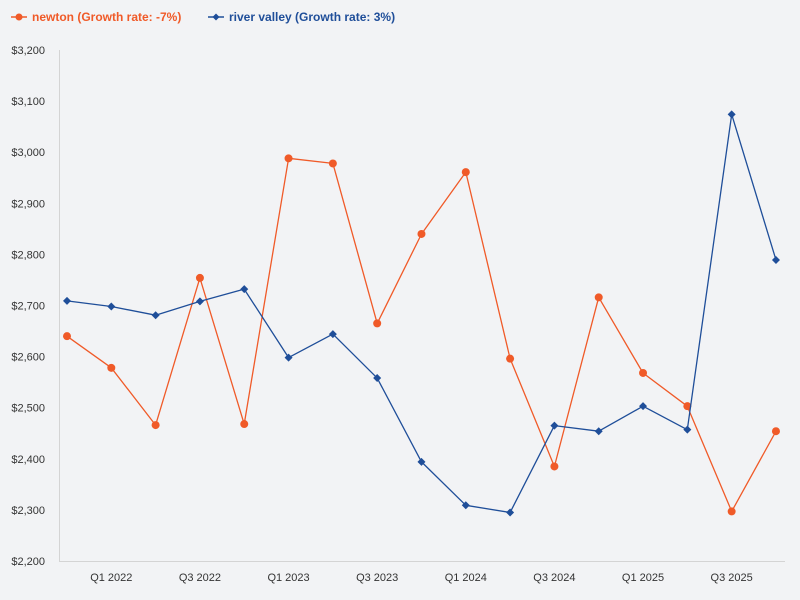  Describe the element at coordinates (288, 578) in the screenshot. I see `x-tick-label: Q1 2023` at that location.